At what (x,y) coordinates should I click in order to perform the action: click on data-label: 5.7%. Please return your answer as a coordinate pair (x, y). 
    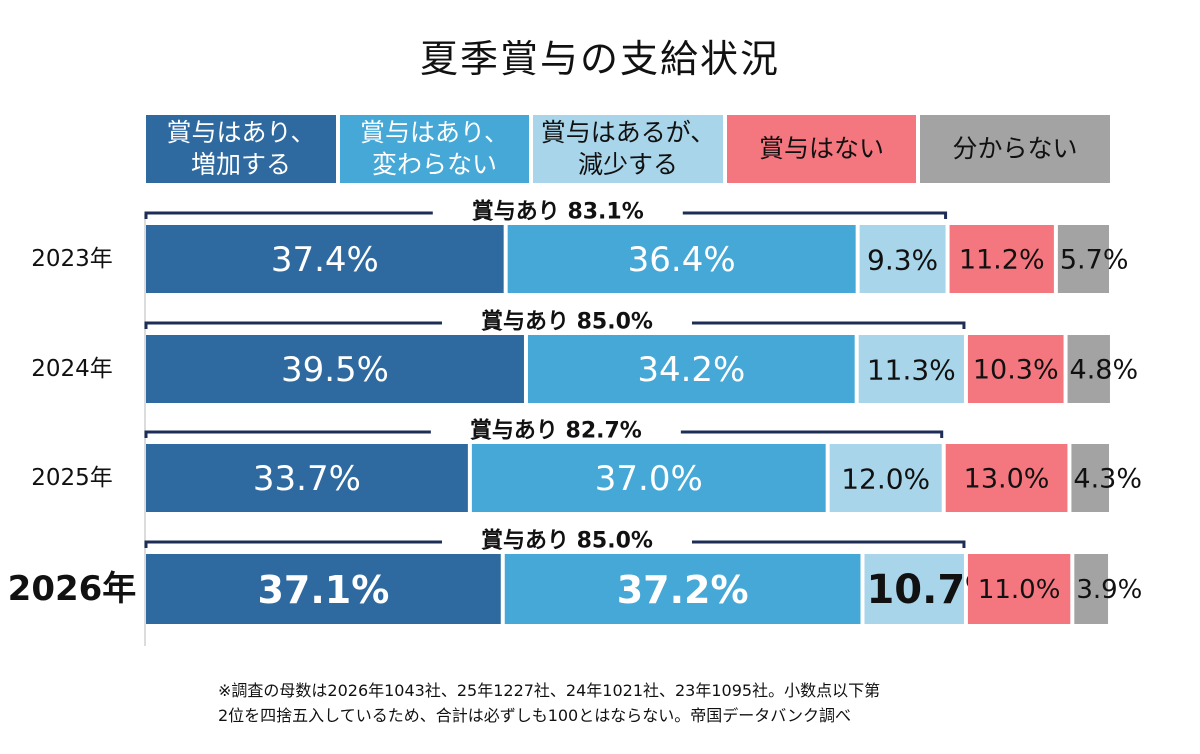
    Looking at the image, I should click on (1094, 260).